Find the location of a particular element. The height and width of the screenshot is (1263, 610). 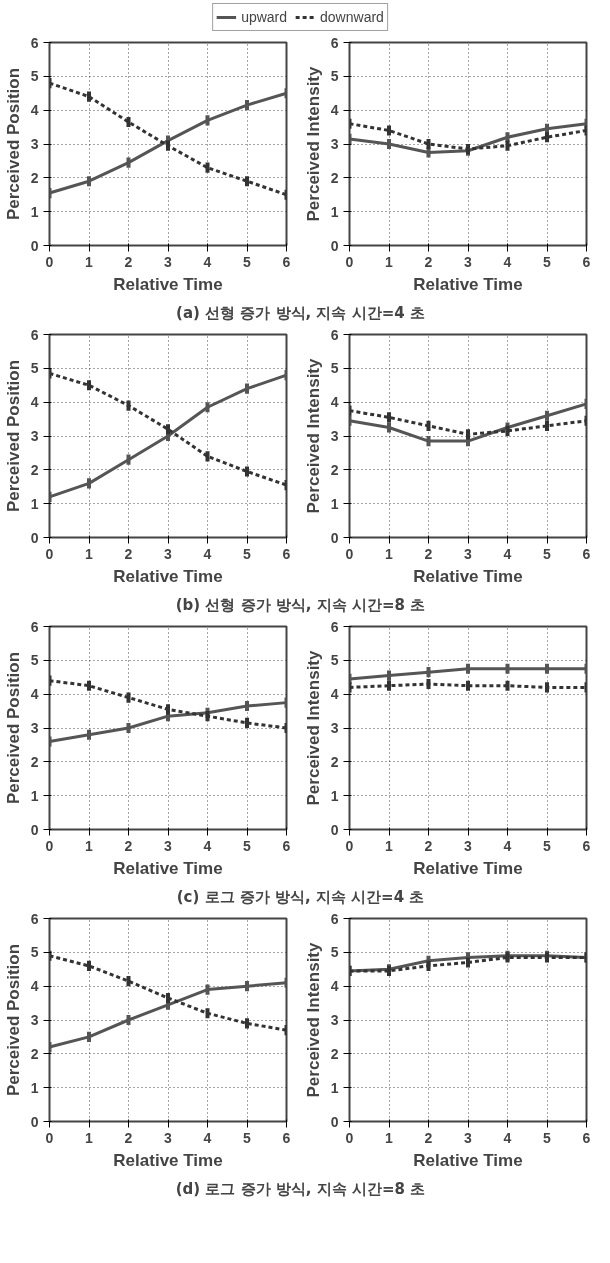

legend-label: upward is located at coordinates (264, 17).